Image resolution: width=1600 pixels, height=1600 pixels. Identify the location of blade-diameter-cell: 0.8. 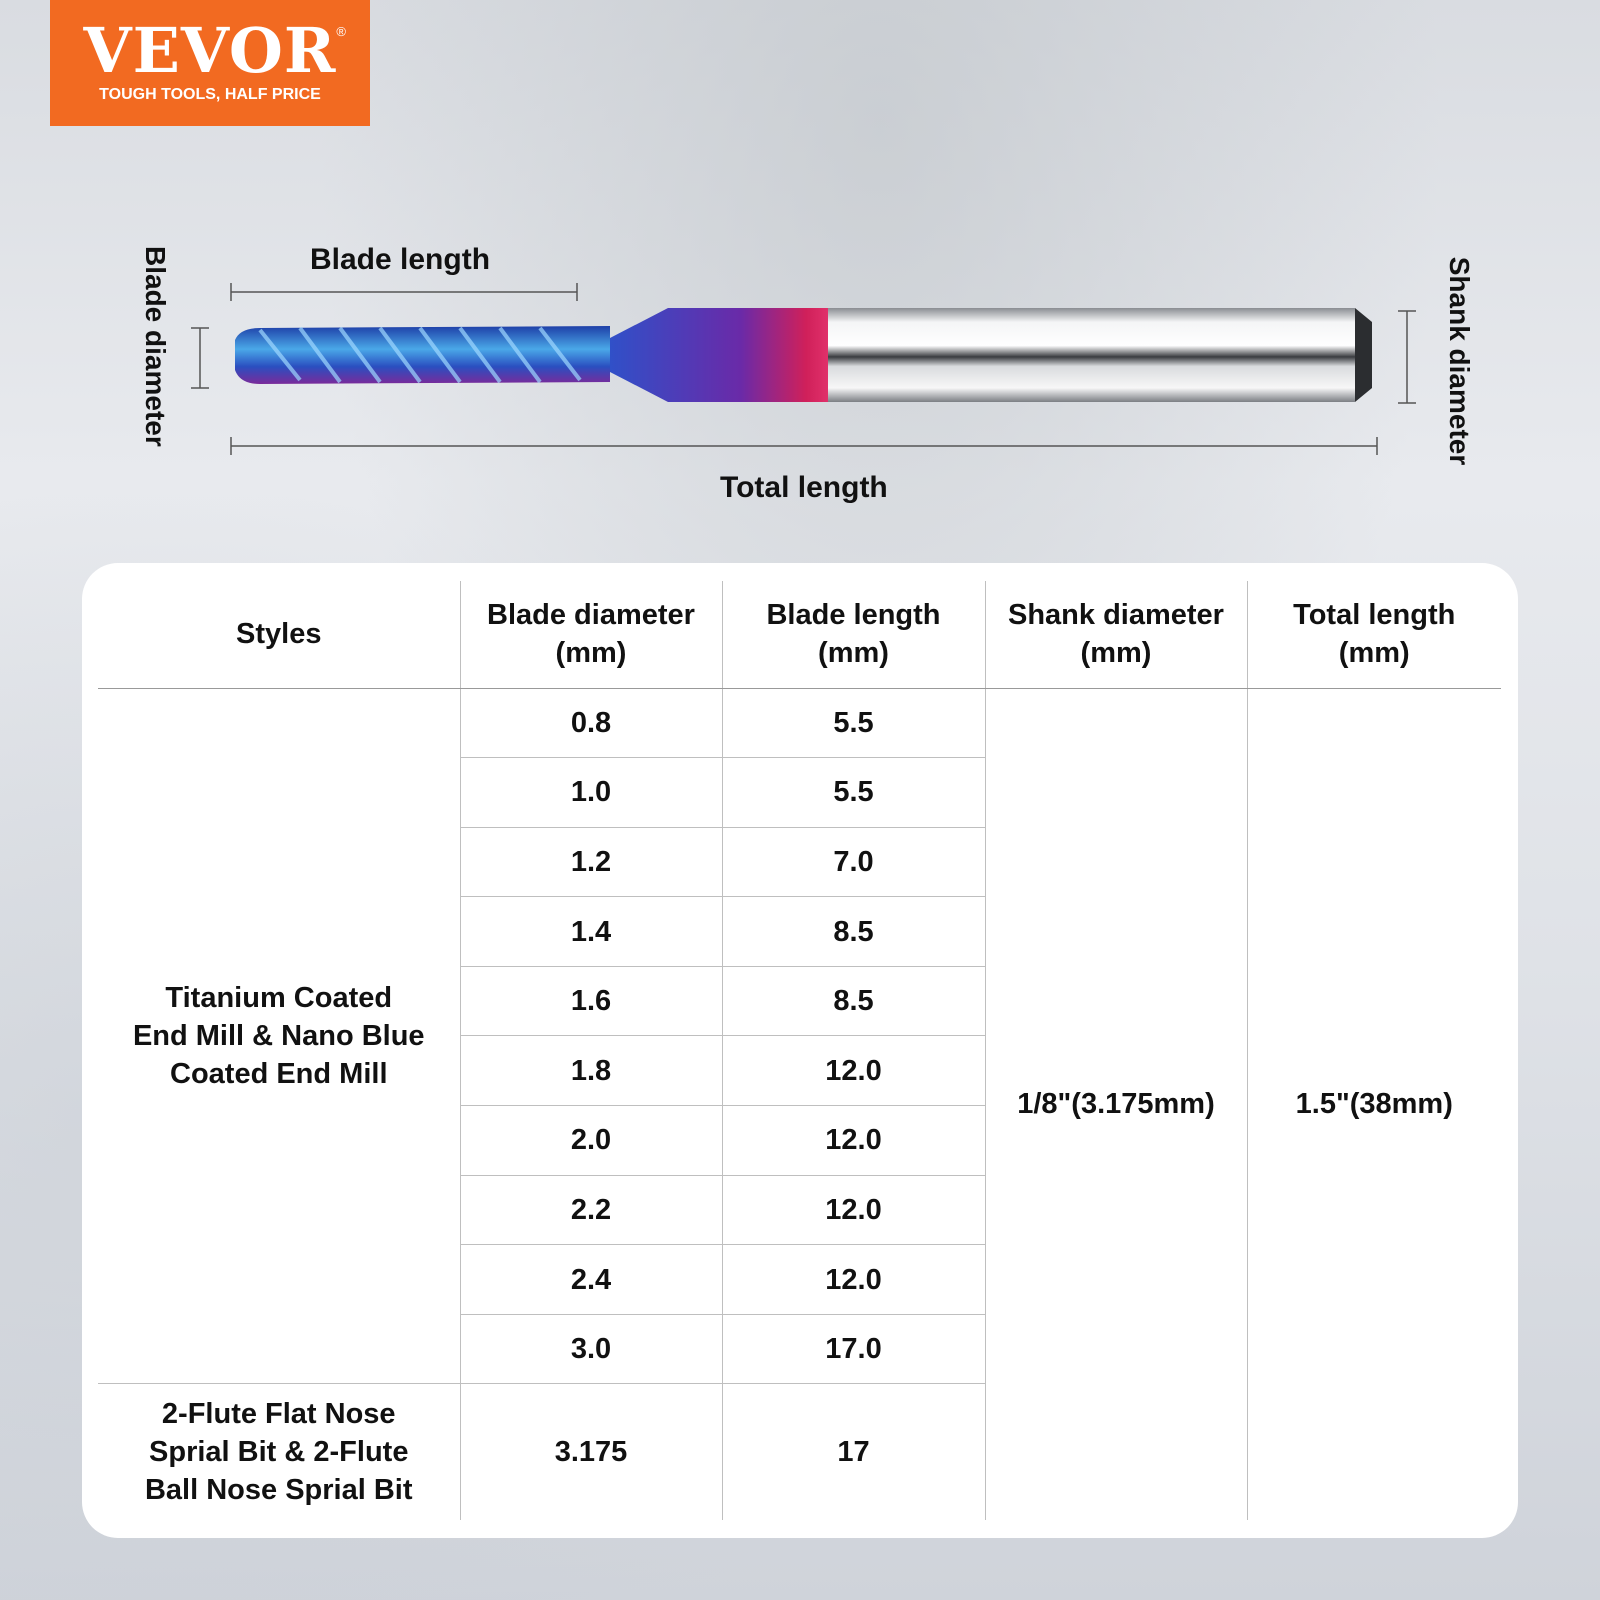
(591, 723).